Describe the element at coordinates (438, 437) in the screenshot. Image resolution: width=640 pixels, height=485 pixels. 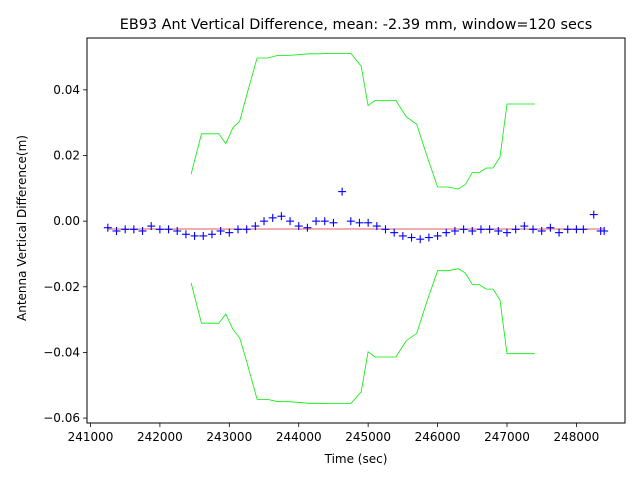
I see `x-tick-label: 246000` at that location.